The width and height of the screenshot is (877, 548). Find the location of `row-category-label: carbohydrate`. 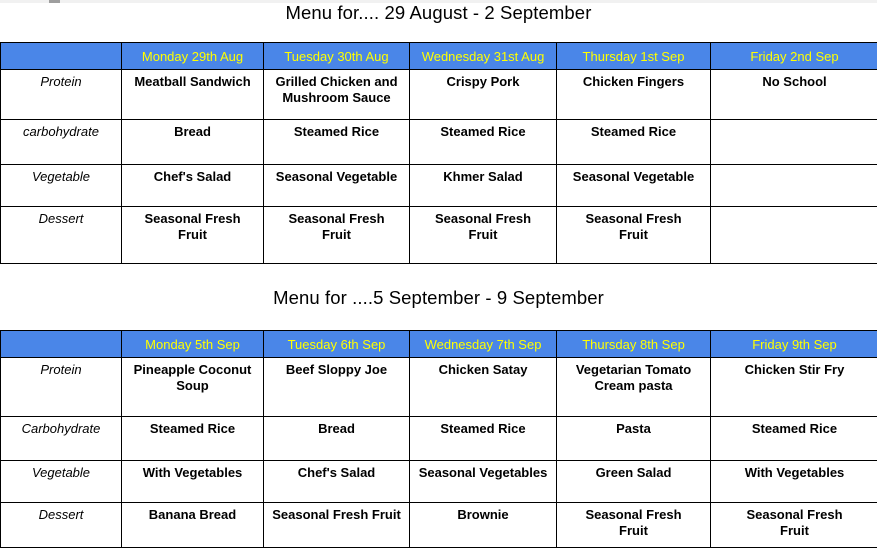

row-category-label: carbohydrate is located at coordinates (61, 142).